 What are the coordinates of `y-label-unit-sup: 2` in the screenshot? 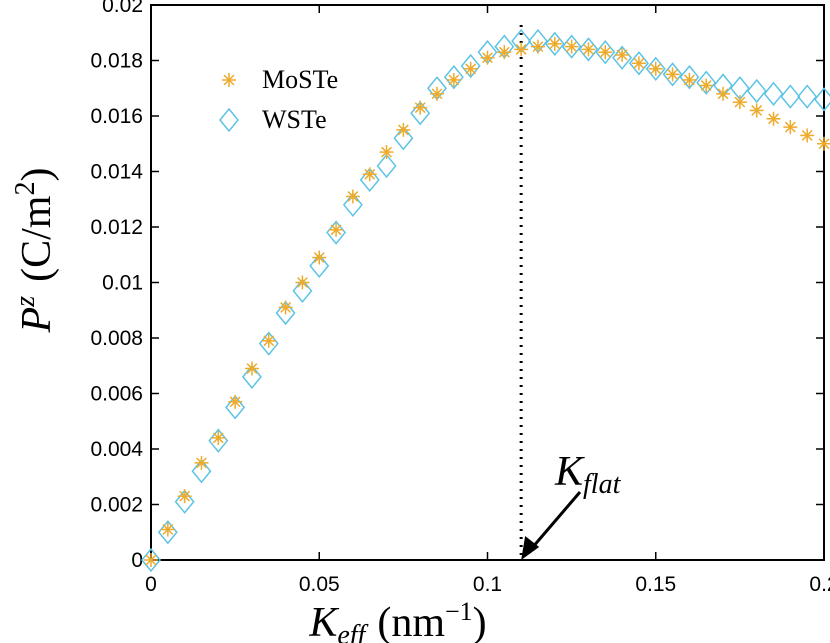 It's located at (25, 189).